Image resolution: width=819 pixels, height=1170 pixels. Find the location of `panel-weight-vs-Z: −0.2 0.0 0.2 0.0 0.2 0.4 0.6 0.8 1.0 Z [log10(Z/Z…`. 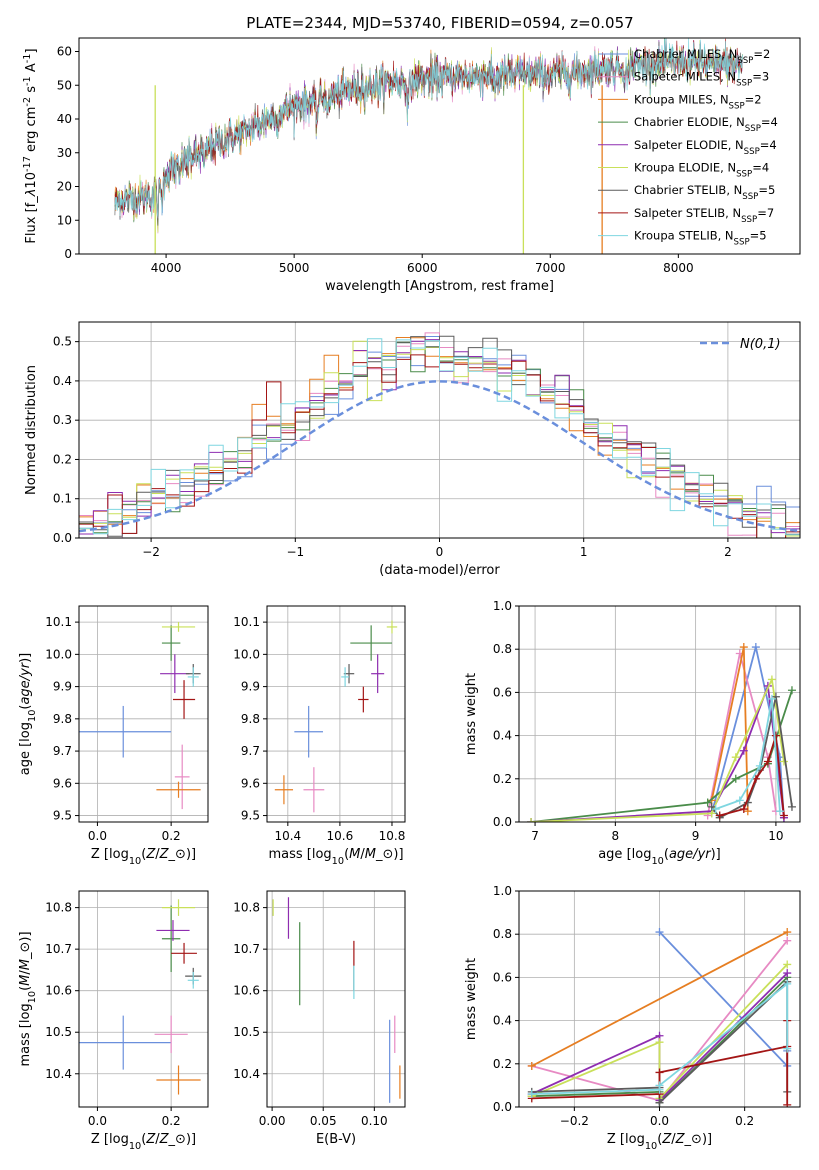

panel-weight-vs-Z: −0.2 0.0 0.2 0.0 0.2 0.4 0.6 0.8 1.0 Z [log10(Z/Z… is located at coordinates (632, 1018).